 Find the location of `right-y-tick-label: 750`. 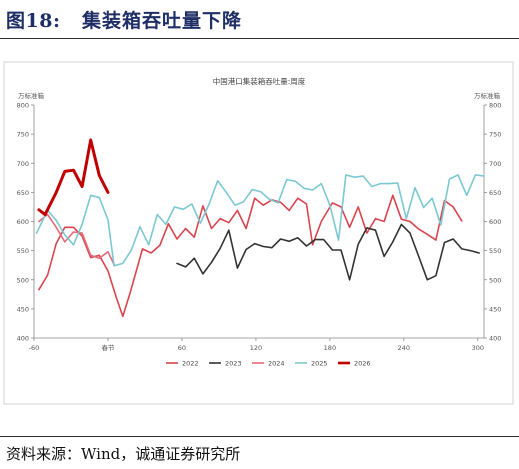

right-y-tick-label: 750 is located at coordinates (495, 135).